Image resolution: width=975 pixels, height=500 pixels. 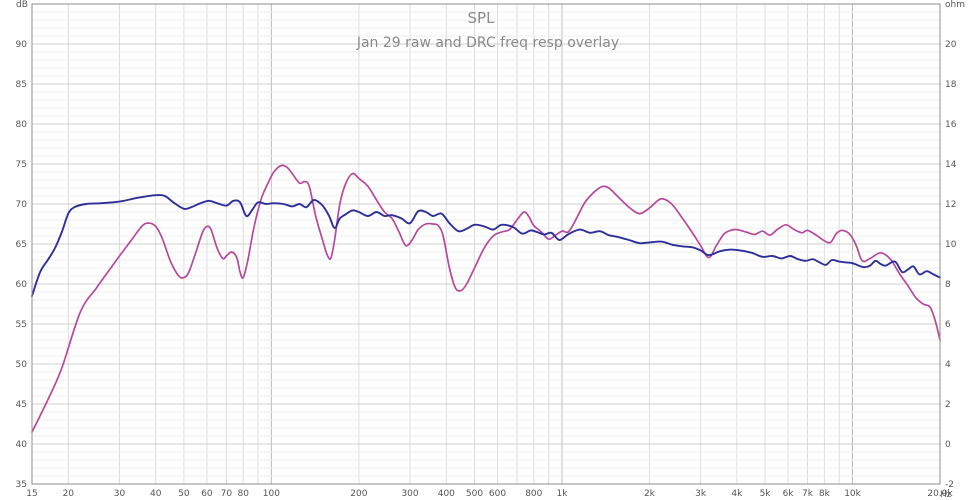 I want to click on y-tick-label: 70, so click(x=22, y=205).